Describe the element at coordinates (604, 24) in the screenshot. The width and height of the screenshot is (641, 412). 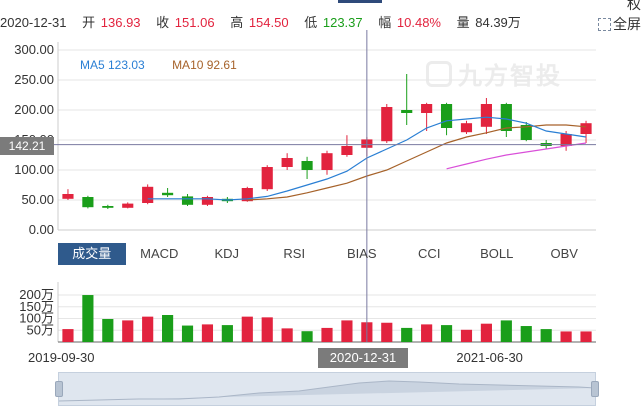
I see `fullscreen-icon` at that location.